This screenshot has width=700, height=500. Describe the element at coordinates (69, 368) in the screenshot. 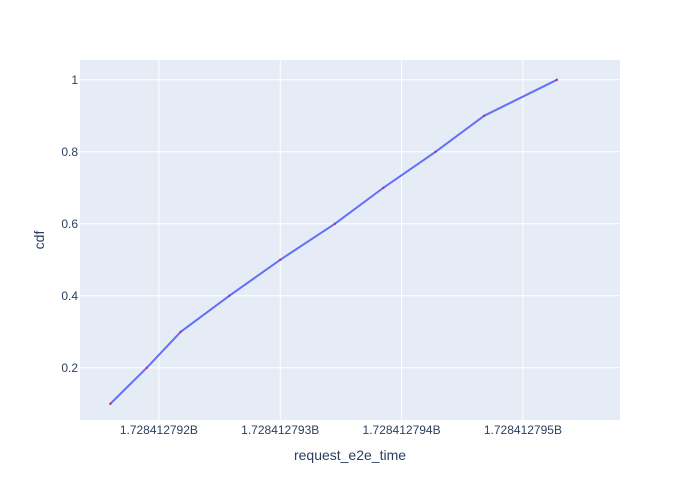

I see `y-tick-label: 0.2` at that location.